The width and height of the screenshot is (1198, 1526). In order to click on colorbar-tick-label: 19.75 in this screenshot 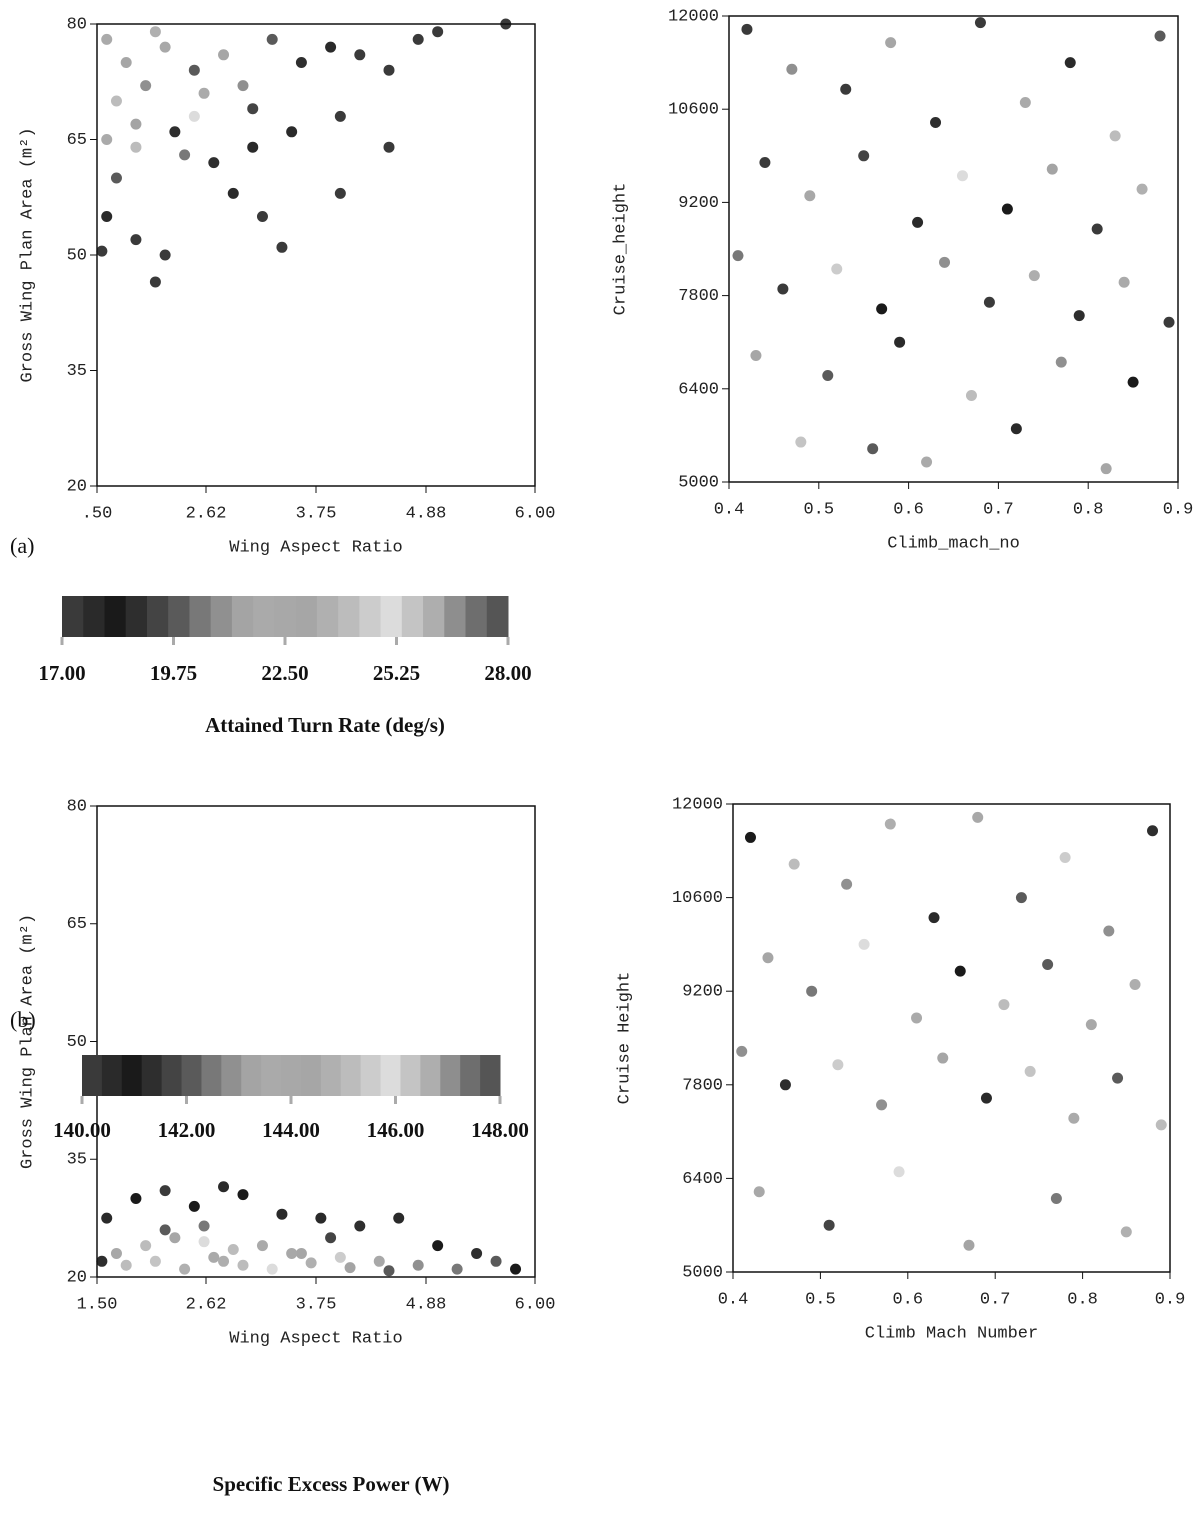, I will do `click(173, 673)`.